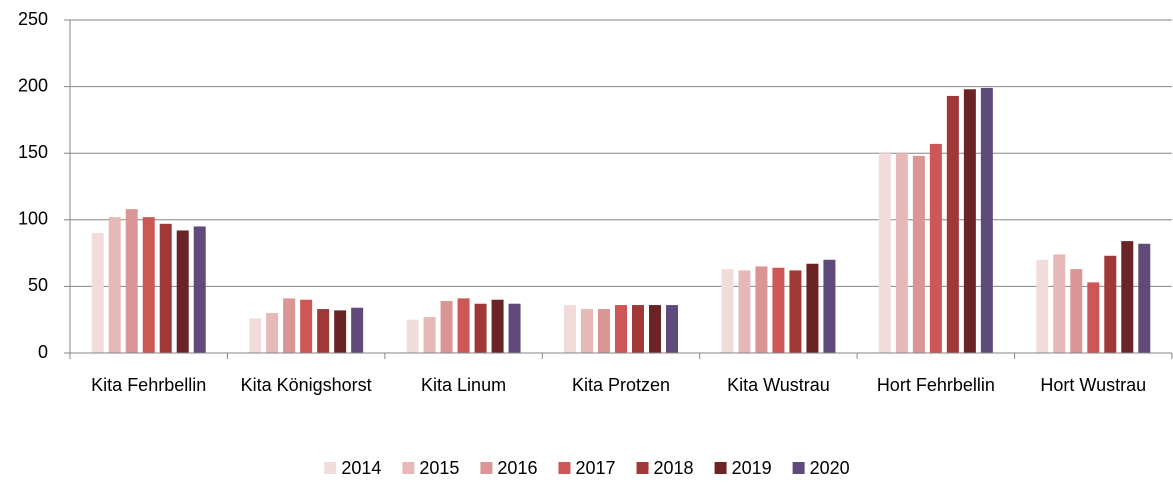  What do you see at coordinates (674, 468) in the screenshot?
I see `legend-label: 2018` at bounding box center [674, 468].